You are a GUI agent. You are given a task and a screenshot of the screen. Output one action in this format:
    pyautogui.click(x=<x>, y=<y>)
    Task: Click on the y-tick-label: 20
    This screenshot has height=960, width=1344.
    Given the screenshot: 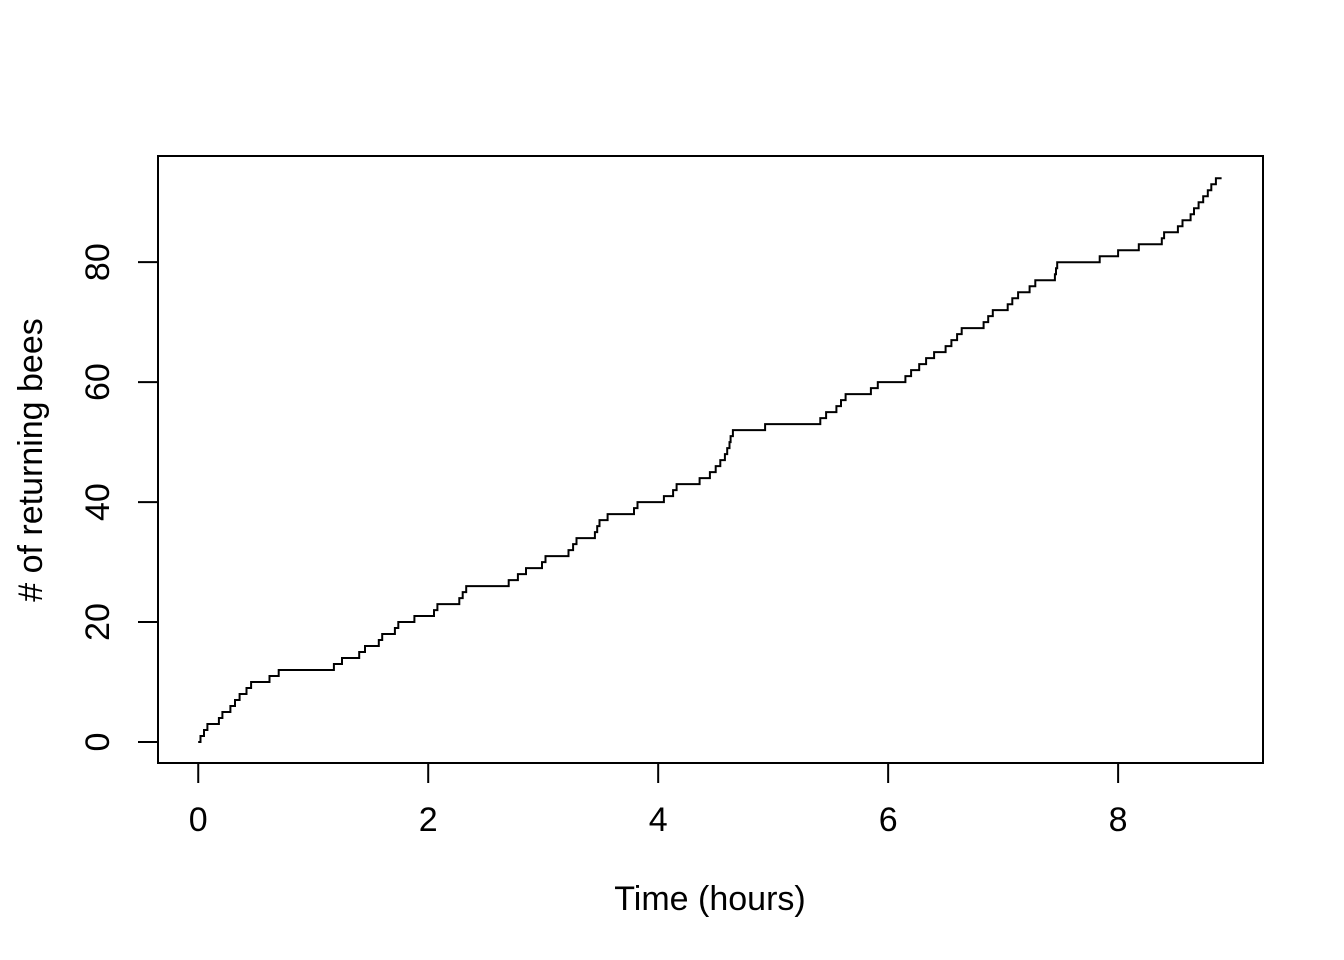 What is the action you would take?
    pyautogui.click(x=98, y=622)
    